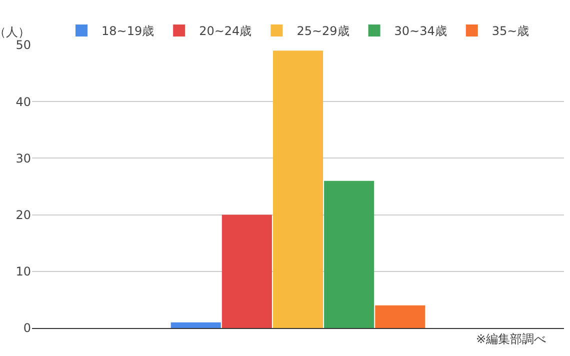  I want to click on legend-label: 20~24歳, so click(225, 31).